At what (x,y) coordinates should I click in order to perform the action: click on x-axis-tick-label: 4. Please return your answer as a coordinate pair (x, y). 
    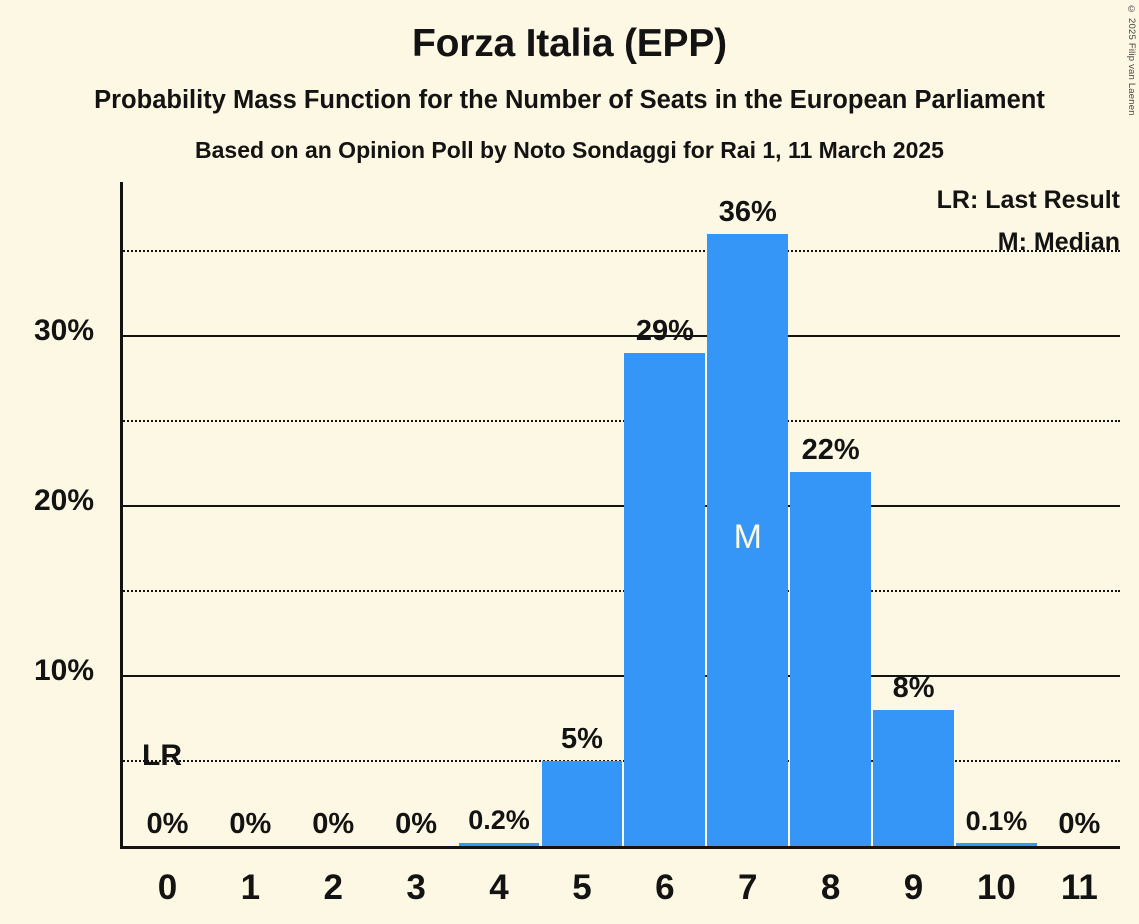
    Looking at the image, I should click on (499, 887).